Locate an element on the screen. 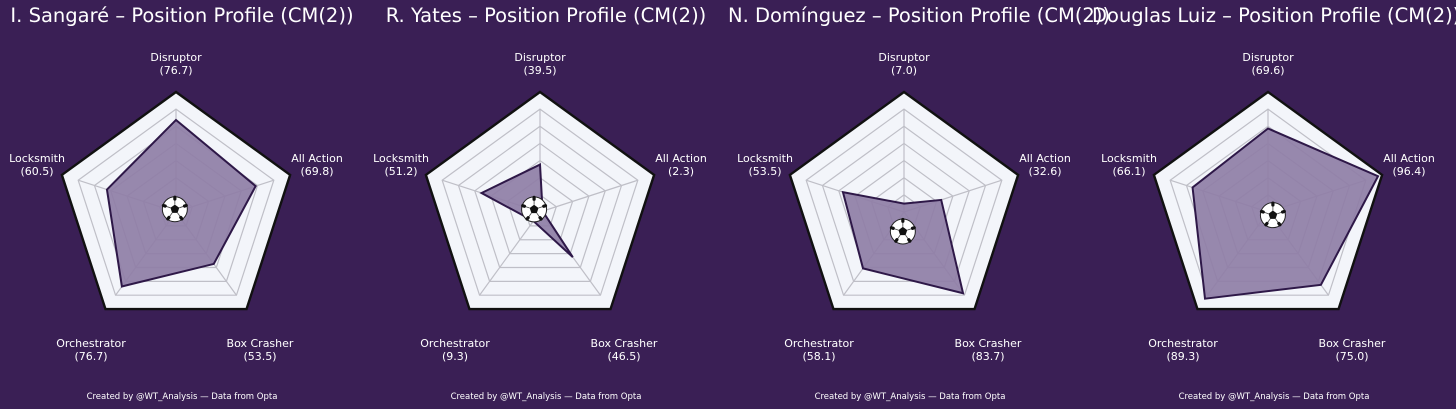  axis-value: (39.5) is located at coordinates (540, 70).